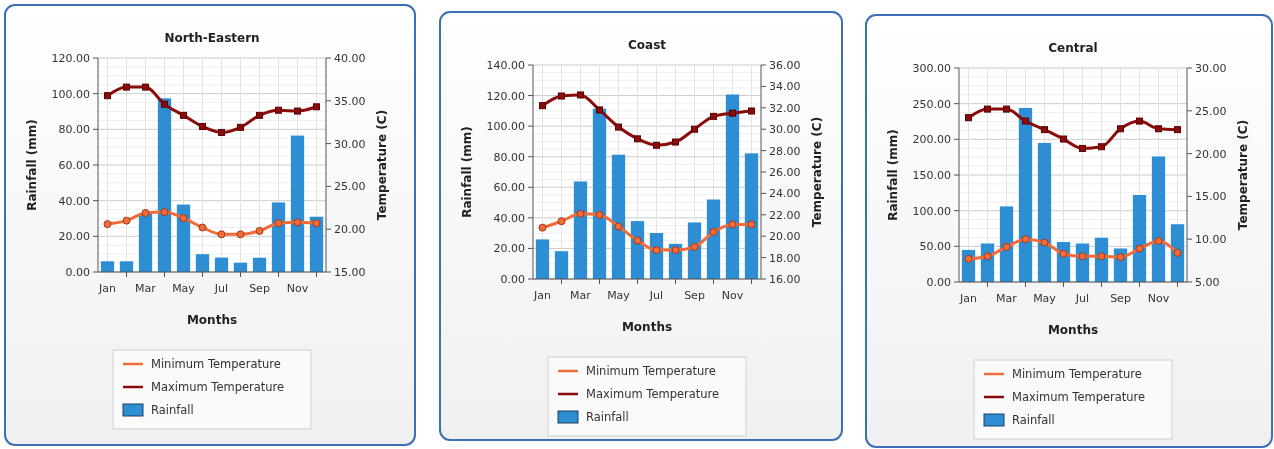  I want to click on x-tick-label: Mar, so click(581, 295).